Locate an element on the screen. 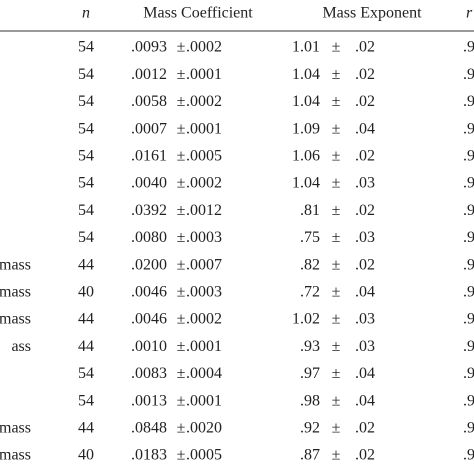 The height and width of the screenshot is (474, 474). cell: .0080 is located at coordinates (149, 237).